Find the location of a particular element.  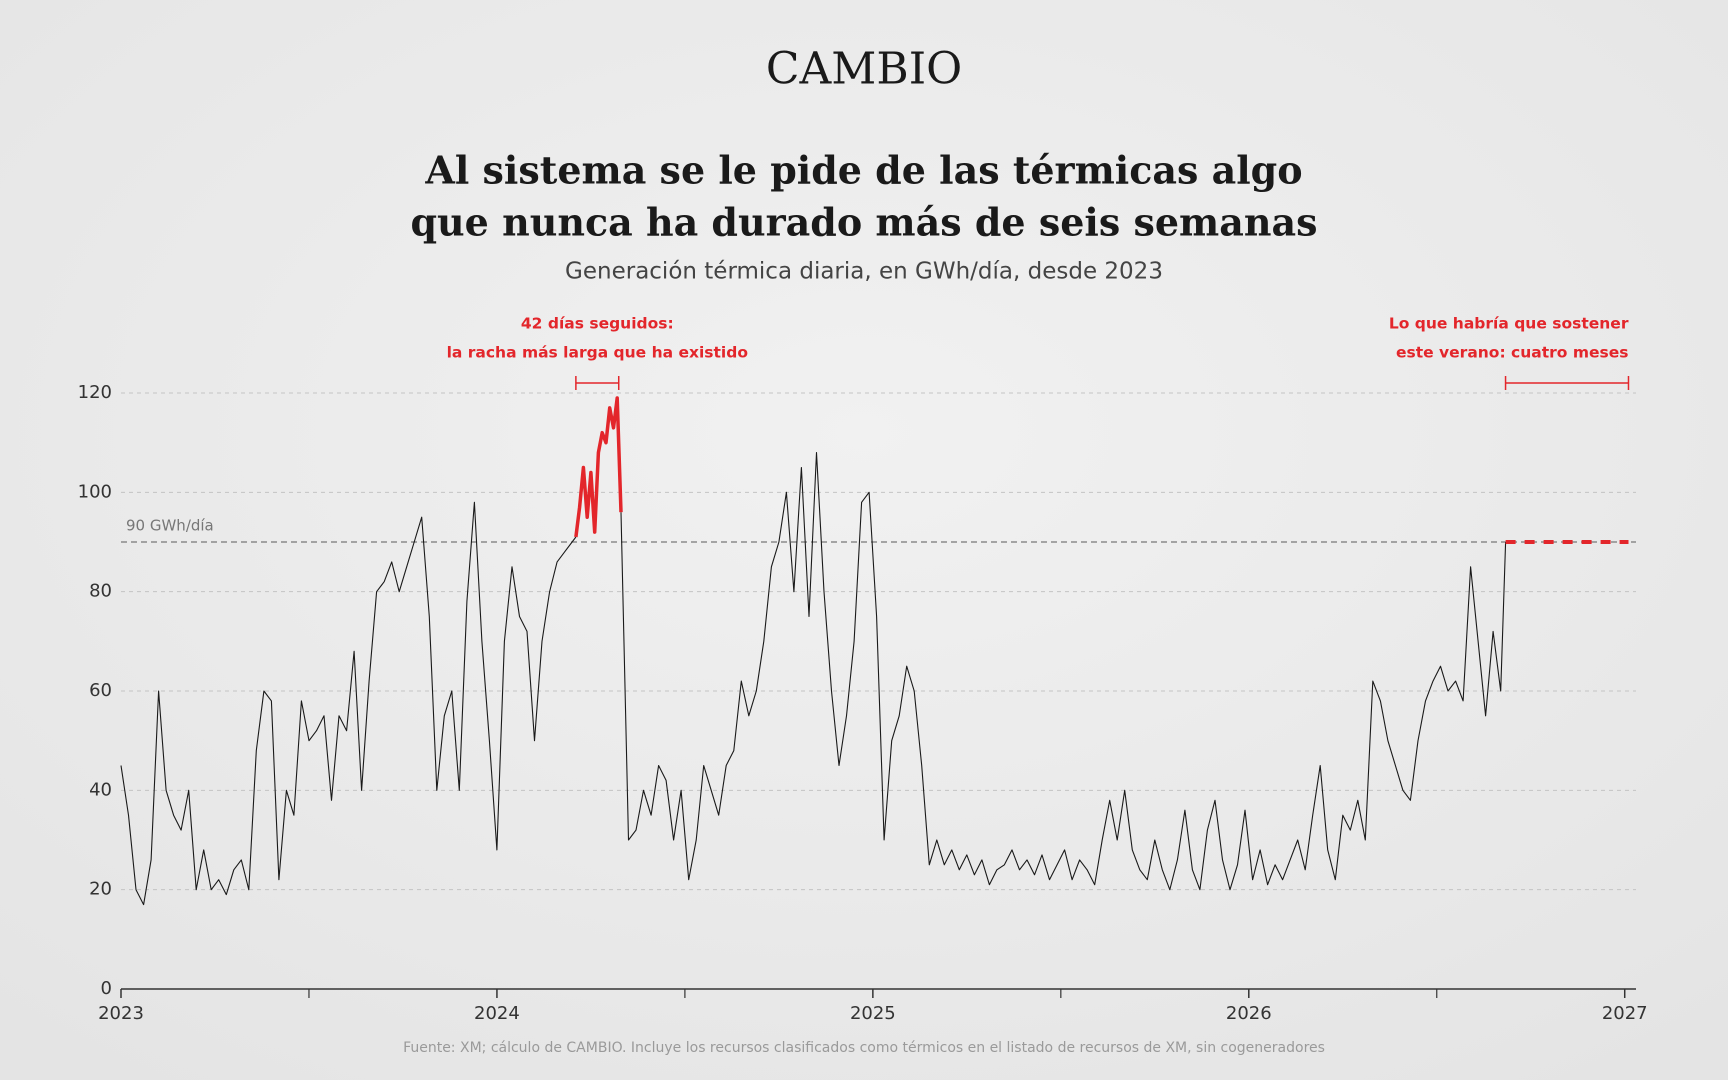

y-tick-label: 0 is located at coordinates (106, 988).